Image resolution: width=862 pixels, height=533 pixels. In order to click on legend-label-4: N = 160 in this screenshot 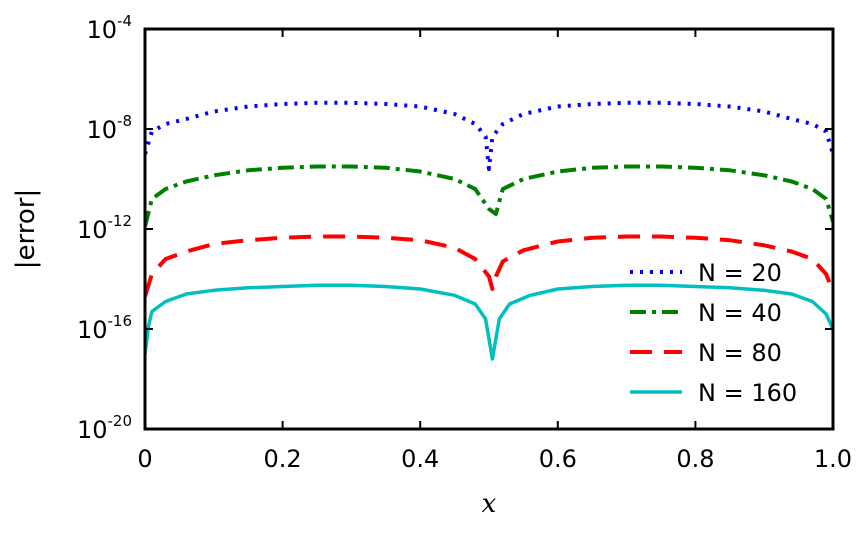, I will do `click(747, 393)`.